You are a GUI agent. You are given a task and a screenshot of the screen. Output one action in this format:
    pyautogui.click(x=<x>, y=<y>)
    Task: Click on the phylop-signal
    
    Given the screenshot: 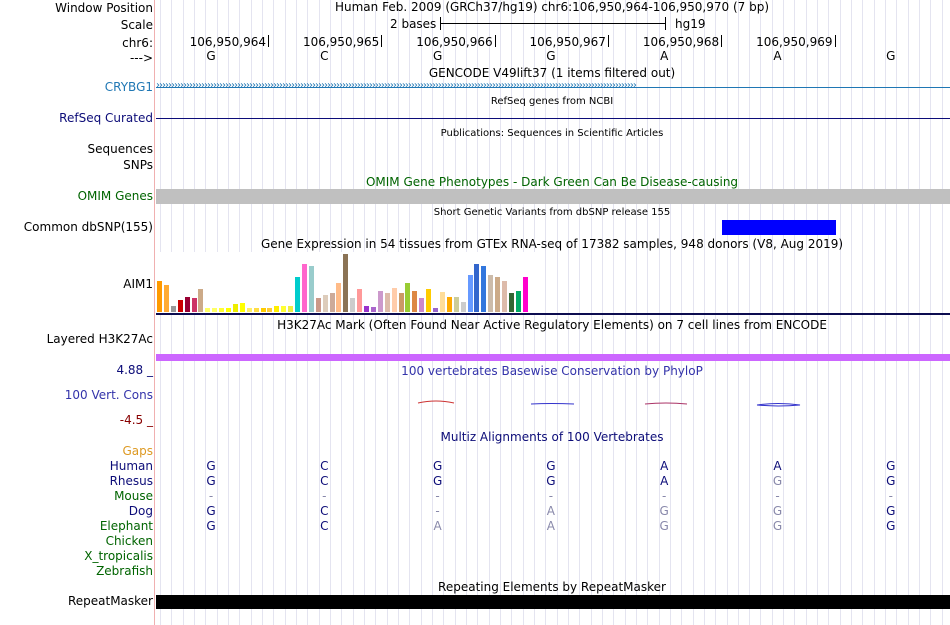 What is the action you would take?
    pyautogui.click(x=553, y=405)
    